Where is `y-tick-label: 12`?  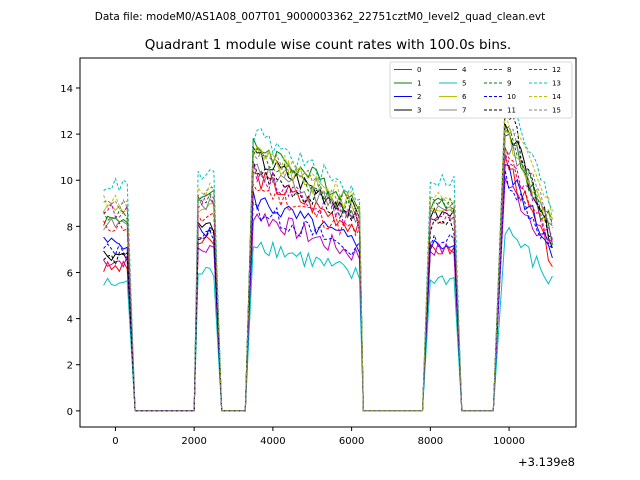
y-tick-label: 12 is located at coordinates (66, 135).